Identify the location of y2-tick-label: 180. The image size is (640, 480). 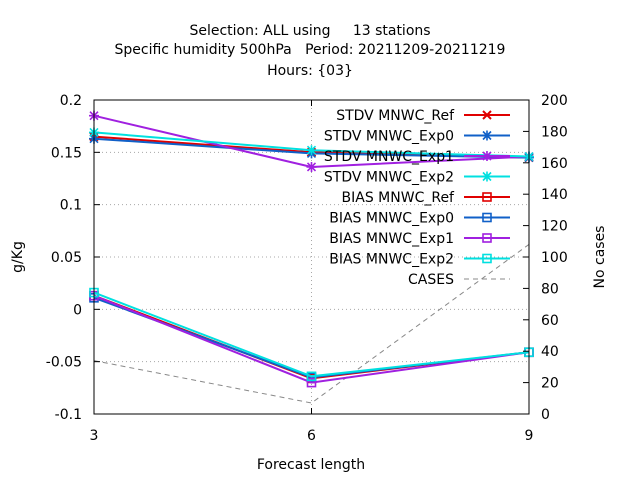
(554, 132).